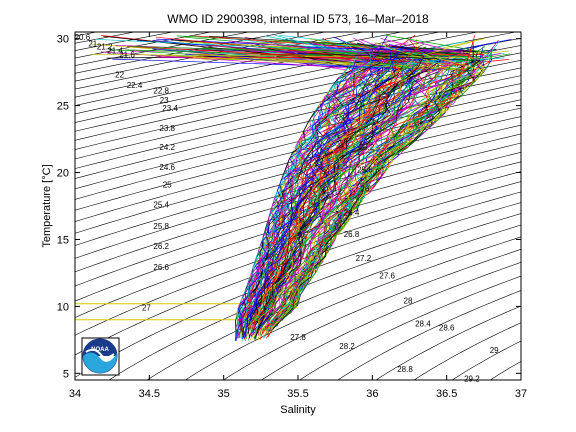 This screenshot has height=432, width=576. What do you see at coordinates (408, 301) in the screenshot?
I see `contour-label-26: 28` at bounding box center [408, 301].